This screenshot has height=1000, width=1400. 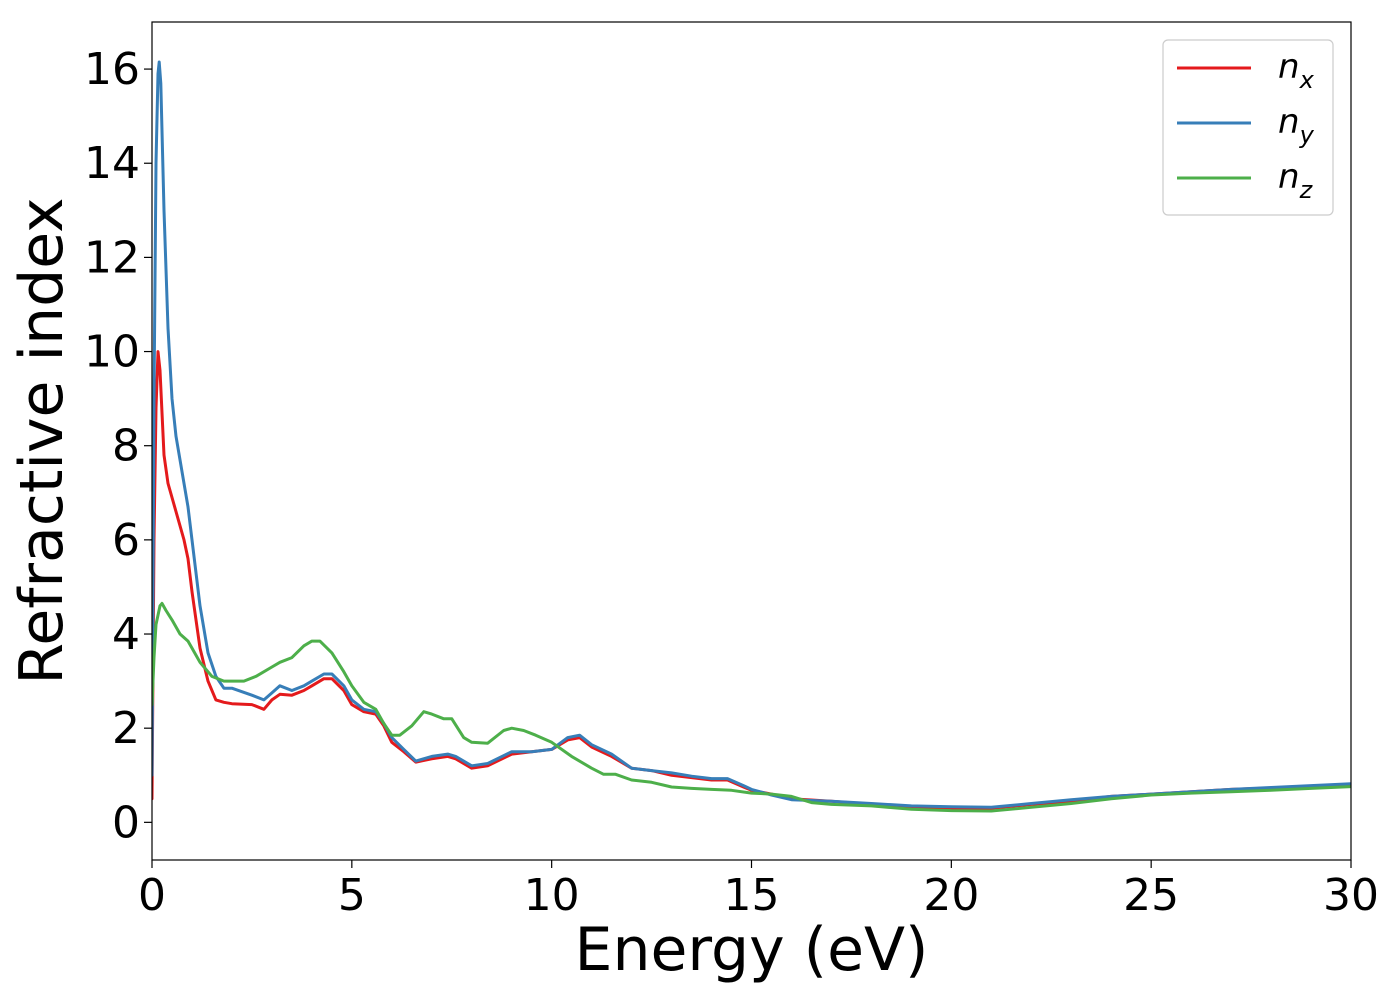 I want to click on x-tick-label: 10, so click(x=552, y=895).